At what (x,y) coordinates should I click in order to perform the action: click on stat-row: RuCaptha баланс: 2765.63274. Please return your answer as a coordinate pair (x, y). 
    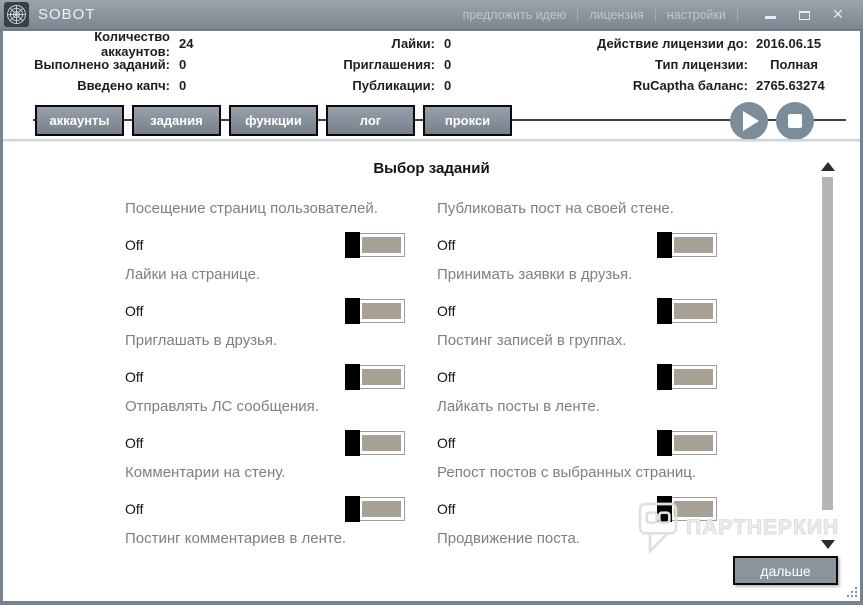
    Looking at the image, I should click on (690, 85).